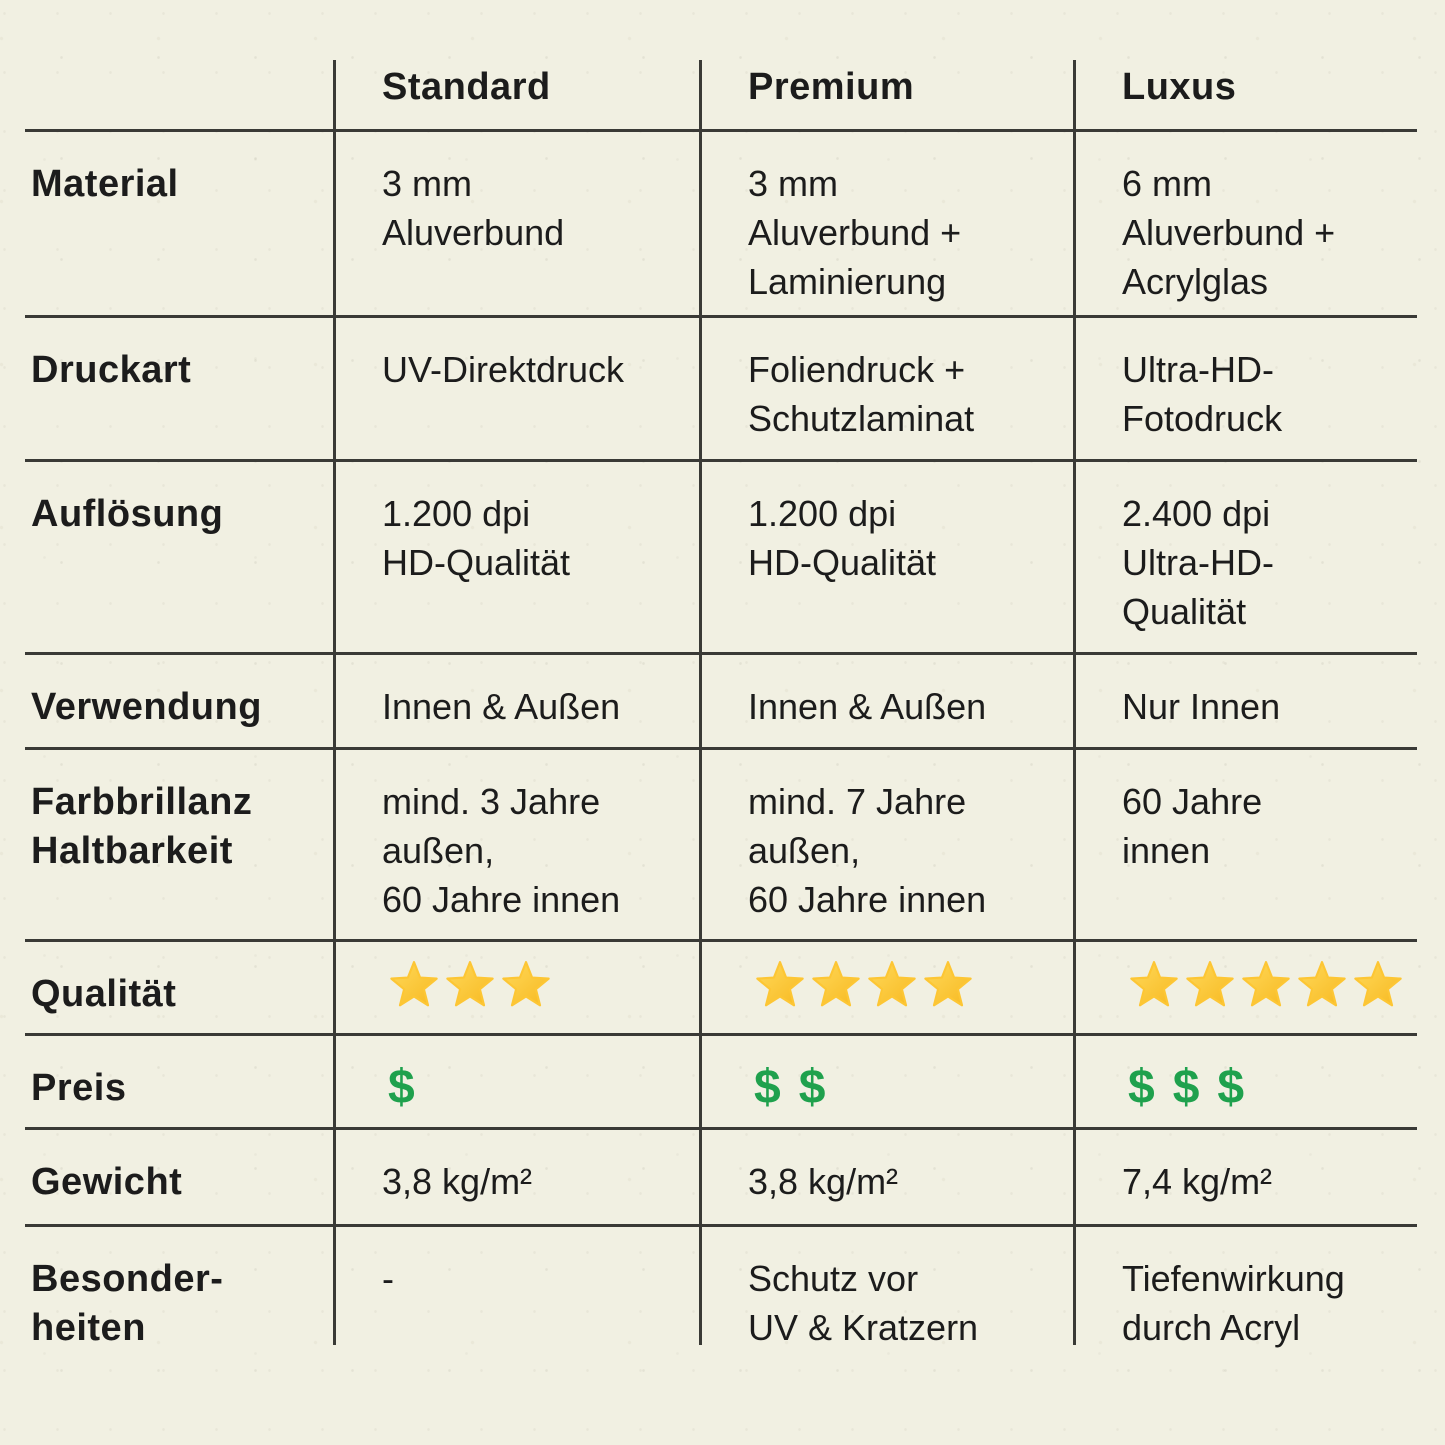  What do you see at coordinates (886, 1287) in the screenshot?
I see `value-cell: Schutz vor UV & Kratzern` at bounding box center [886, 1287].